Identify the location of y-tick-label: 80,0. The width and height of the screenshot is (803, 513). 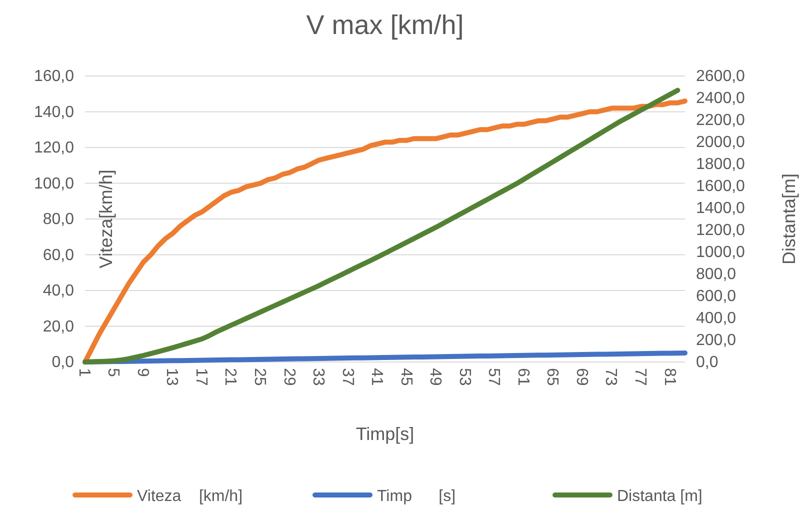
(58, 219).